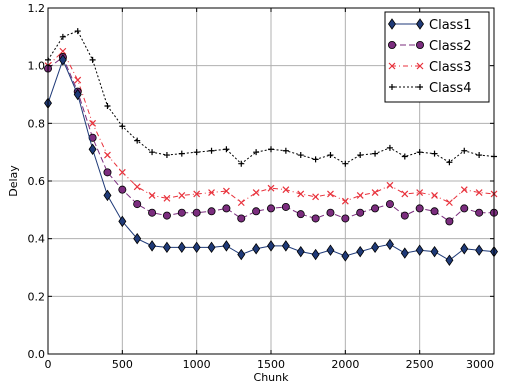 The width and height of the screenshot is (508, 387). I want to click on y-axis-label: Delay, so click(13, 181).